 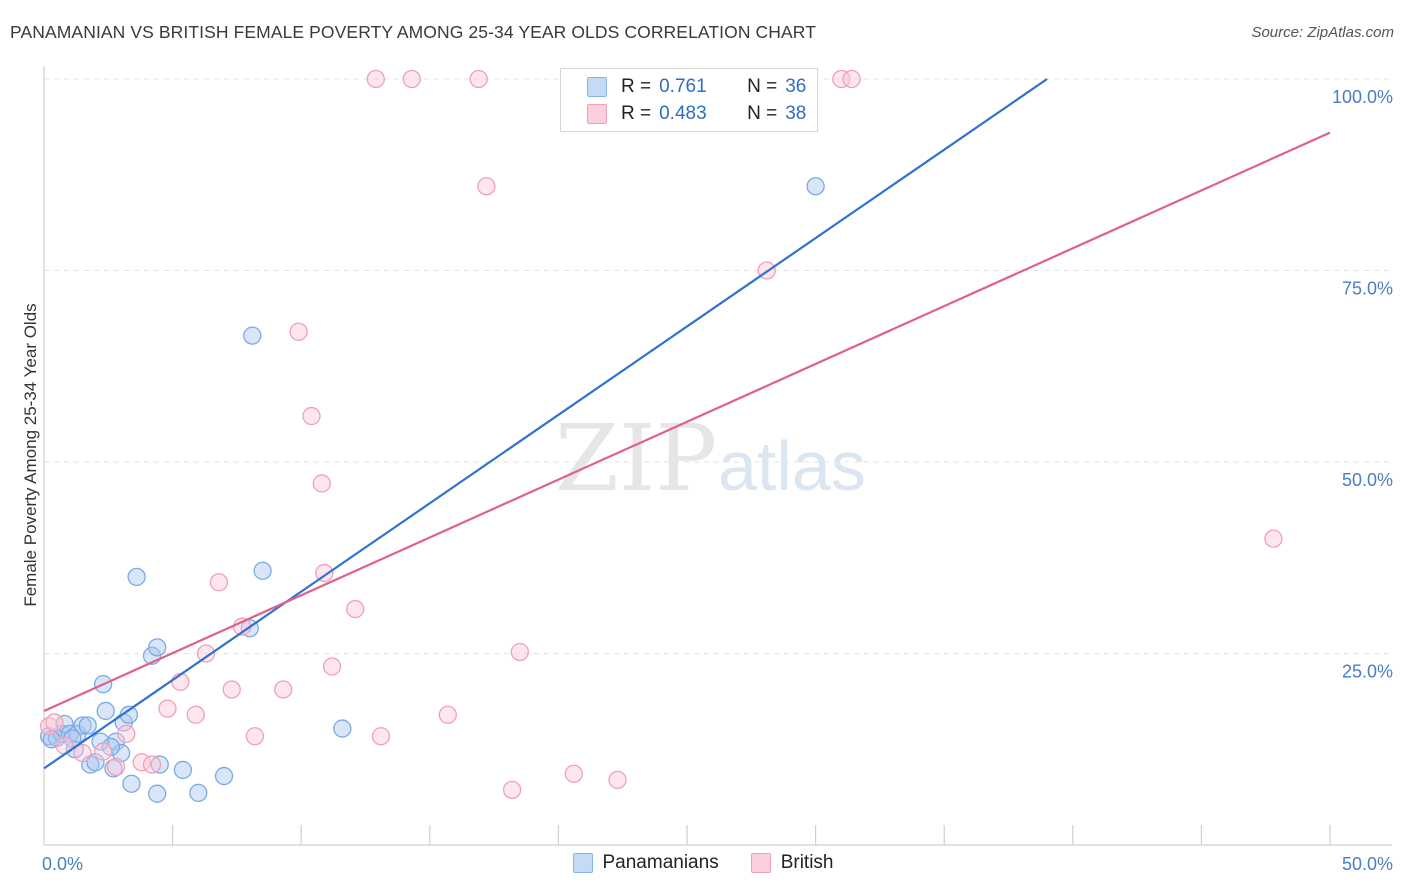 What do you see at coordinates (62, 864) in the screenshot?
I see `x-tick-label: 0.0%` at bounding box center [62, 864].